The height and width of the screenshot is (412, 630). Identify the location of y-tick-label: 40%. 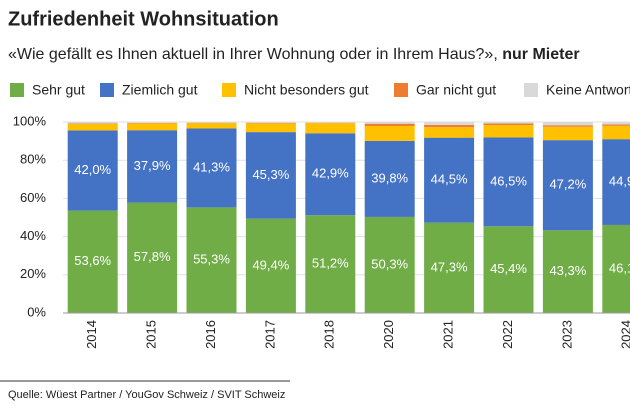
(33, 235).